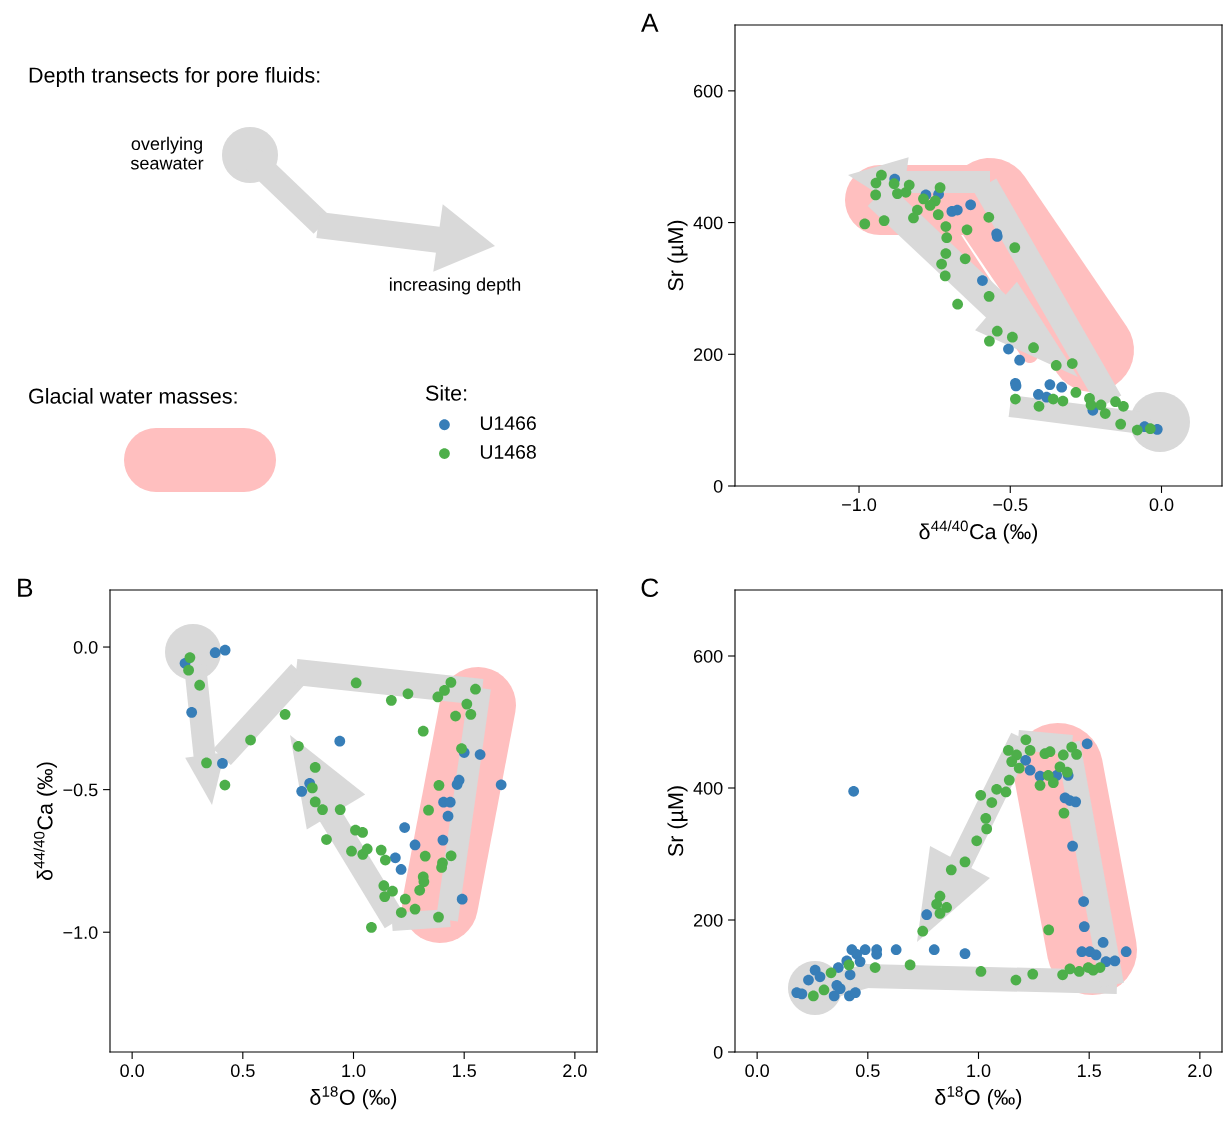 This screenshot has width=1227, height=1122. Describe the element at coordinates (708, 788) in the screenshot. I see `y-tick-label: 400` at that location.